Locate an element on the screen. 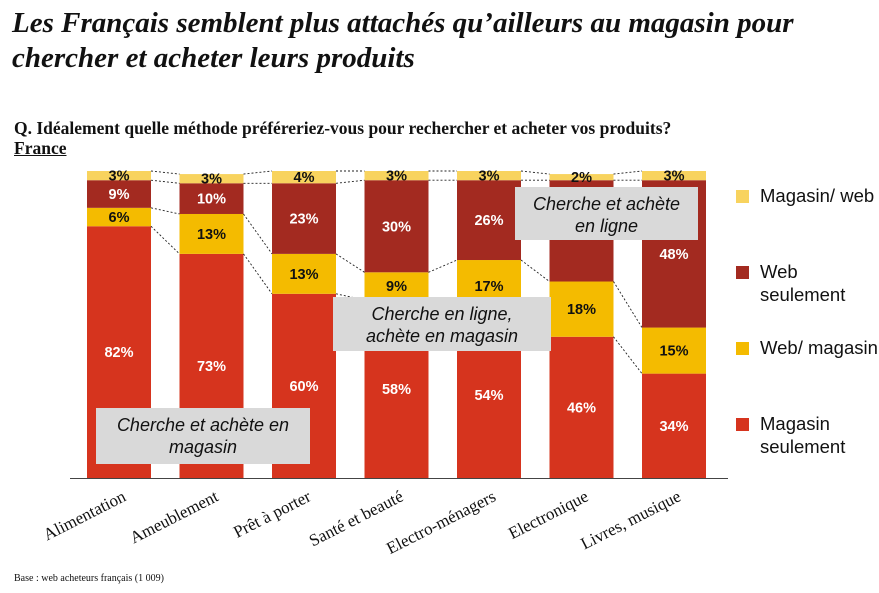  bar-segment-web-magasin-alimentation is located at coordinates (119, 217).